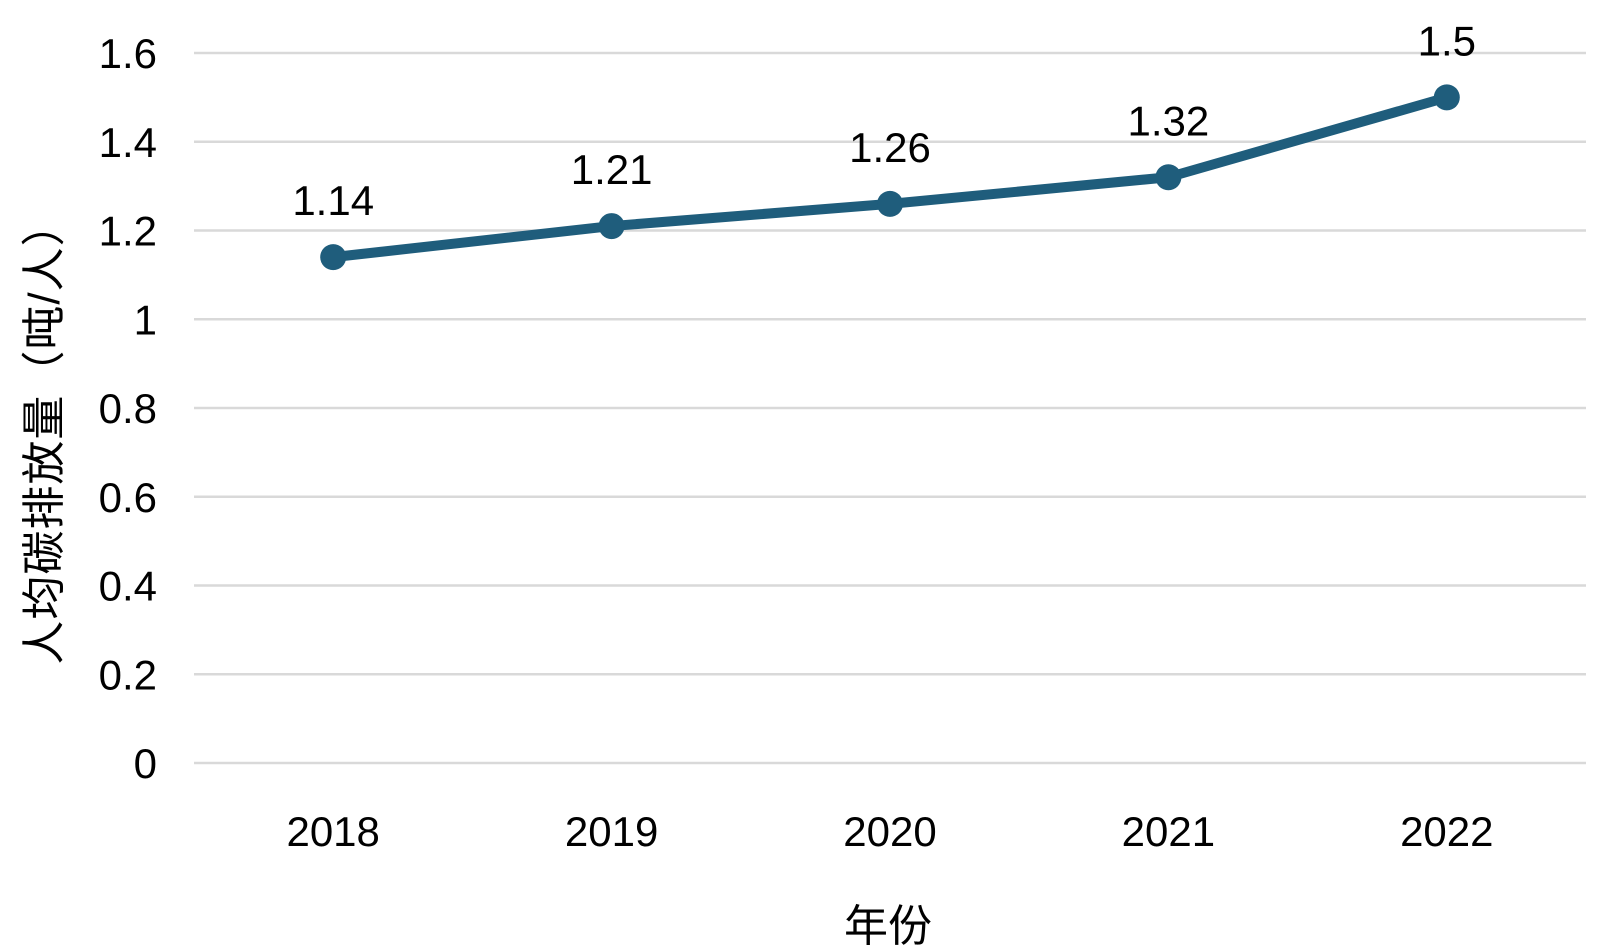 The height and width of the screenshot is (950, 1600). What do you see at coordinates (145, 319) in the screenshot?
I see `y-tick-label: 1` at bounding box center [145, 319].